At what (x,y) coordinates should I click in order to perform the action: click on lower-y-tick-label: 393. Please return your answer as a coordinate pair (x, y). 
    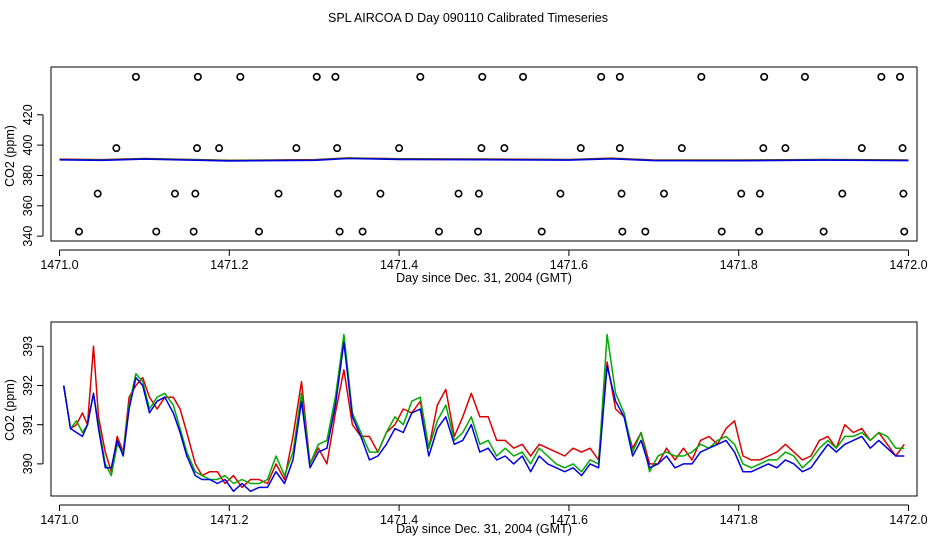
    Looking at the image, I should click on (28, 346).